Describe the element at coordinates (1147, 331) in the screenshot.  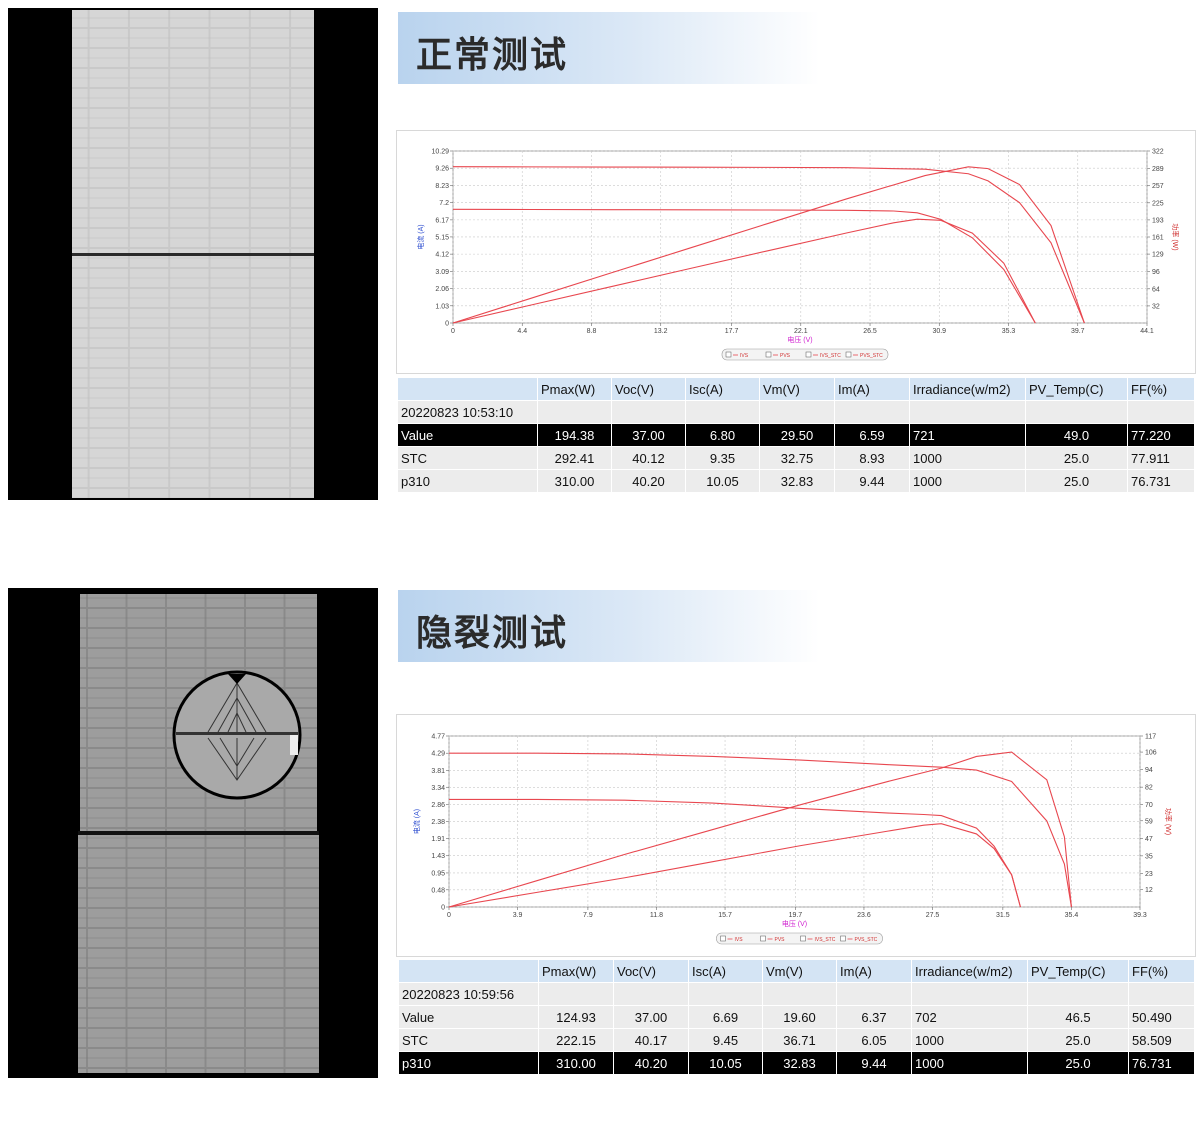
I see `x-tick-label: 44.1` at that location.